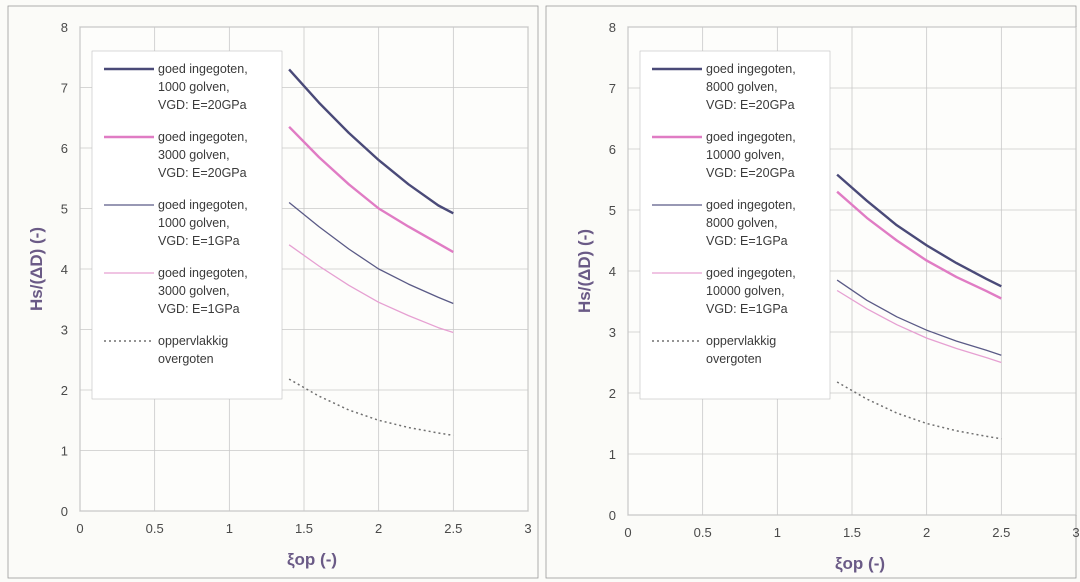  What do you see at coordinates (742, 87) in the screenshot?
I see `legend-label-1: 8000 golven,` at bounding box center [742, 87].